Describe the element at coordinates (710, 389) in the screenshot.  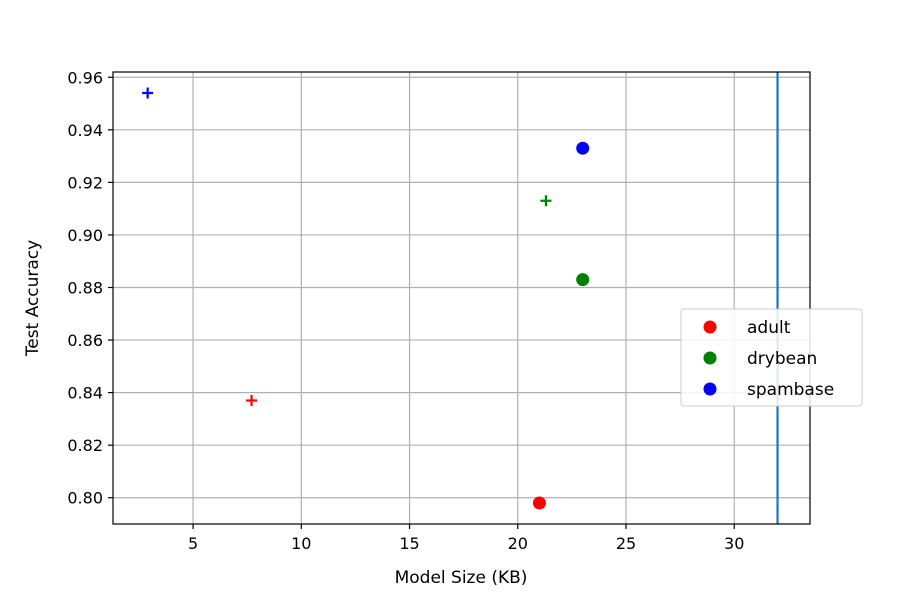
I see `legend-marker-spambase` at that location.